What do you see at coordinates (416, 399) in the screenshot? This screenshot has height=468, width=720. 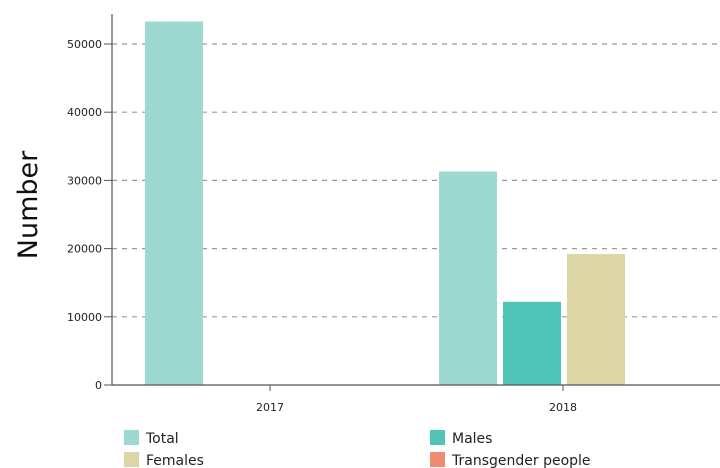 I see `x-ticks: 2017 2018` at bounding box center [416, 399].